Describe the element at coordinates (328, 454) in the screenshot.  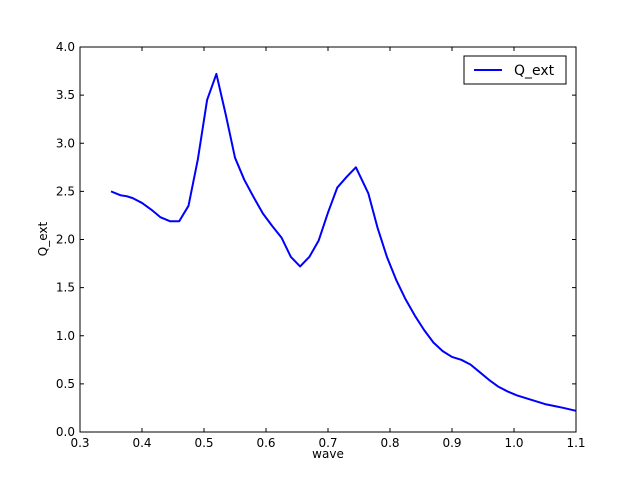
I see `x-axis-label: wave` at that location.